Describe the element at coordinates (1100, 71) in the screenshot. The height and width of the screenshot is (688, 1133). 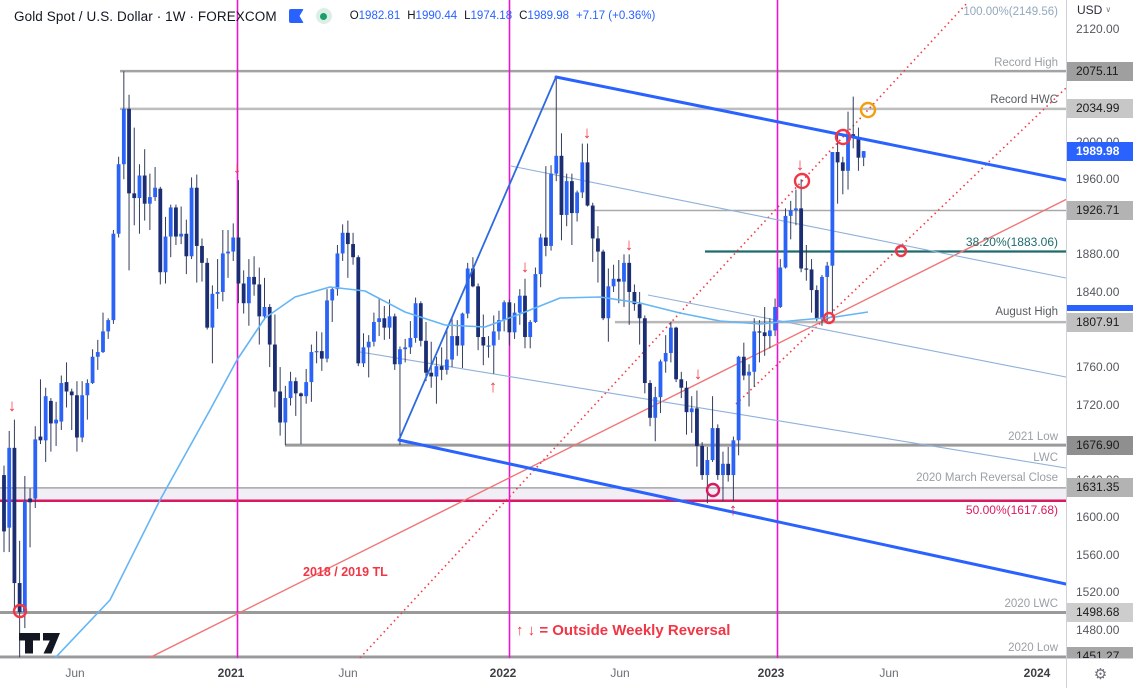
I see `price-level-badge: 2075.11` at that location.